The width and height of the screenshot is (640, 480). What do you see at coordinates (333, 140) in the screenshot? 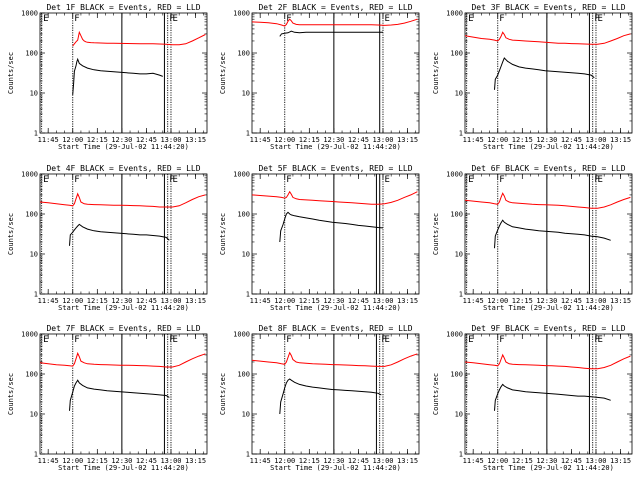
I see `x-tick-label: 12:30` at bounding box center [333, 140].